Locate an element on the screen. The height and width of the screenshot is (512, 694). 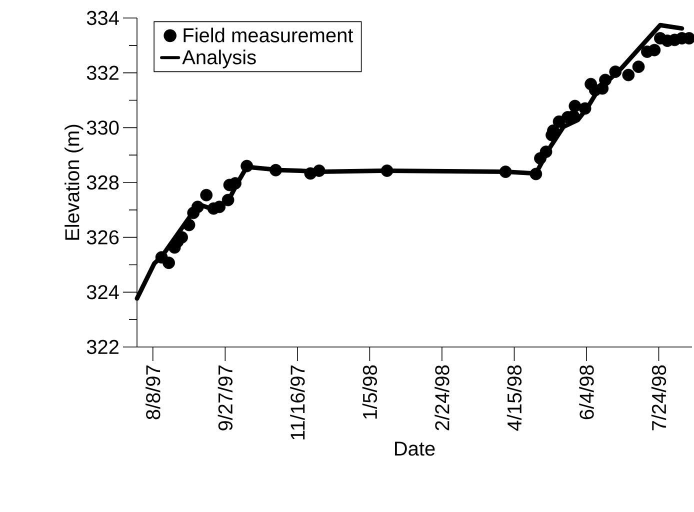
y-tick-label: 324 is located at coordinates (102, 292).